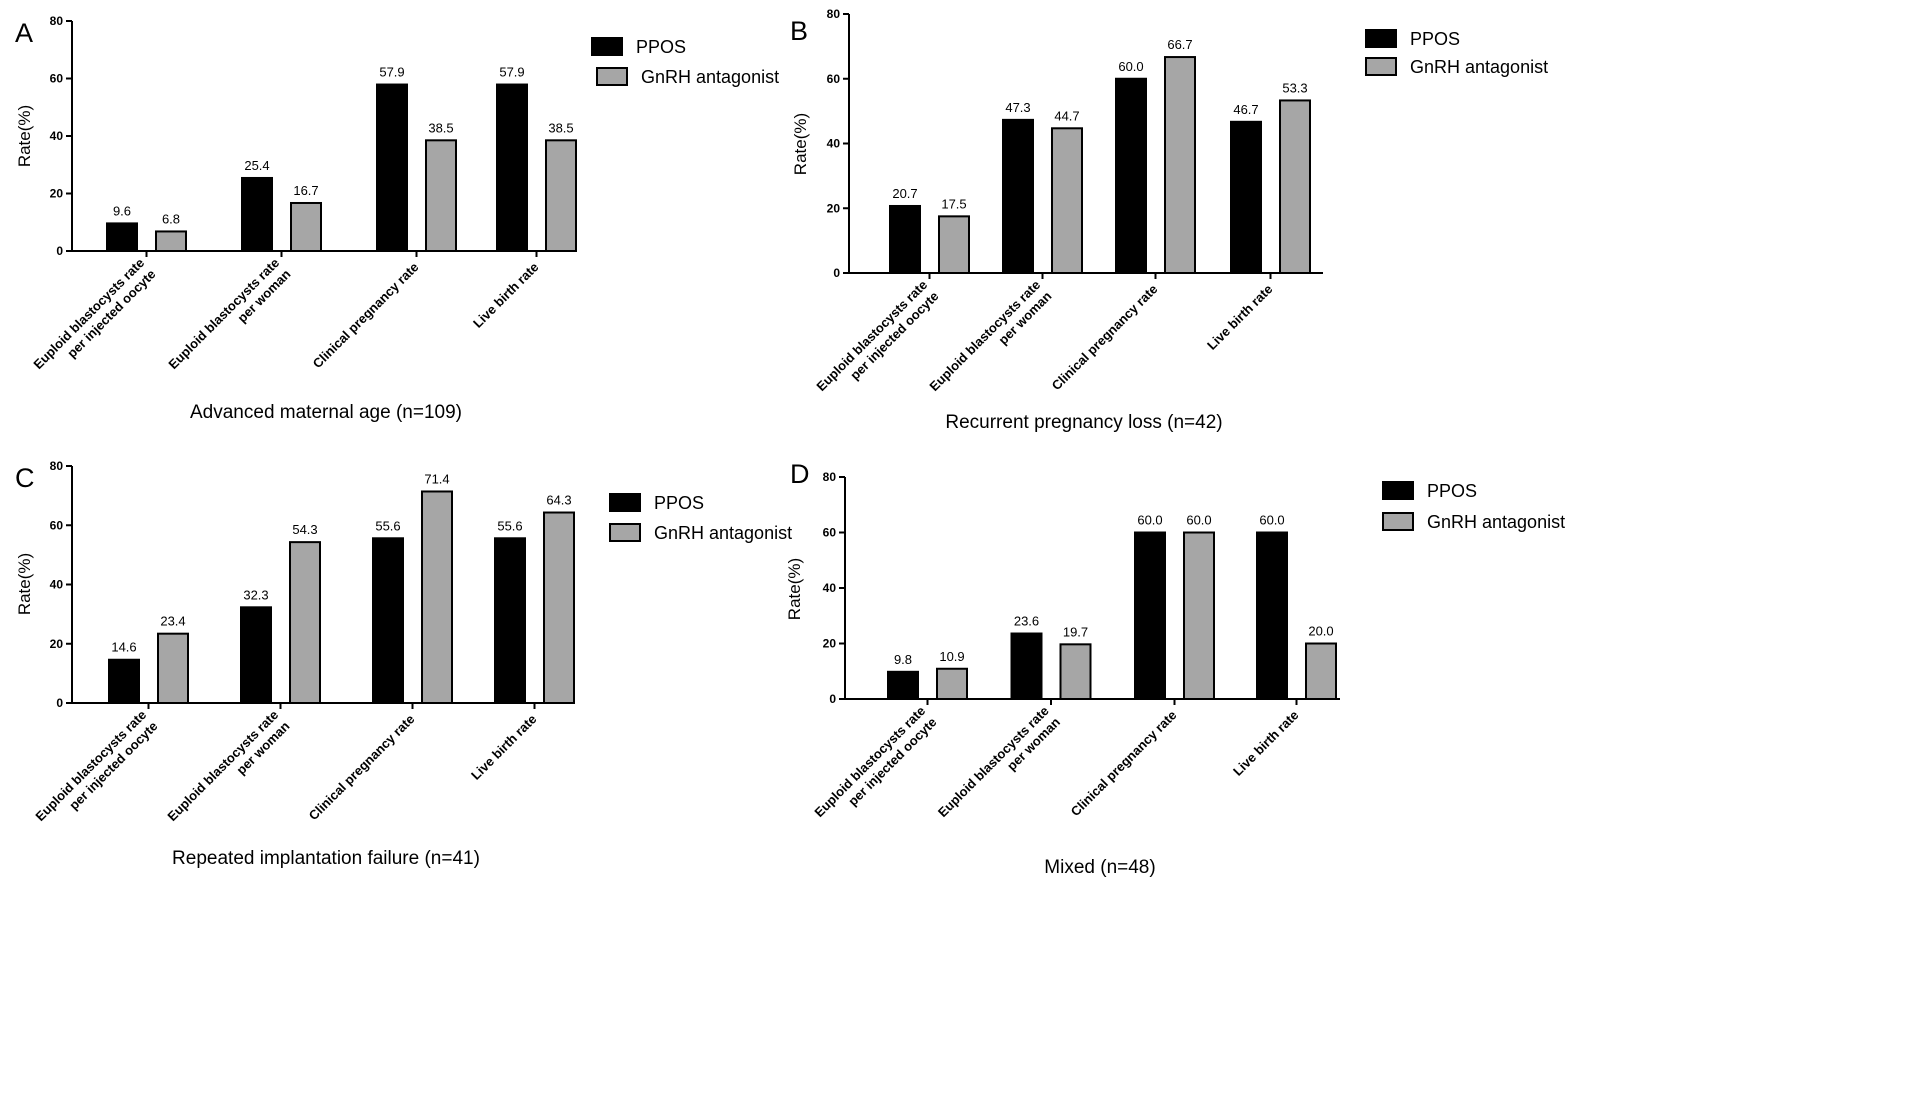 This screenshot has height=1097, width=1923. Describe the element at coordinates (25, 478) in the screenshot. I see `panel-label: C` at that location.